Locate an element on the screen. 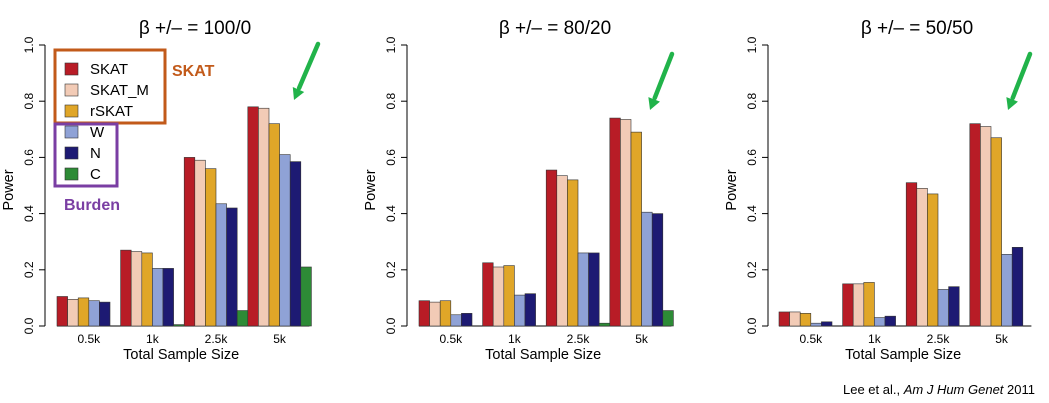  legend-group-label: Burden is located at coordinates (92, 205).